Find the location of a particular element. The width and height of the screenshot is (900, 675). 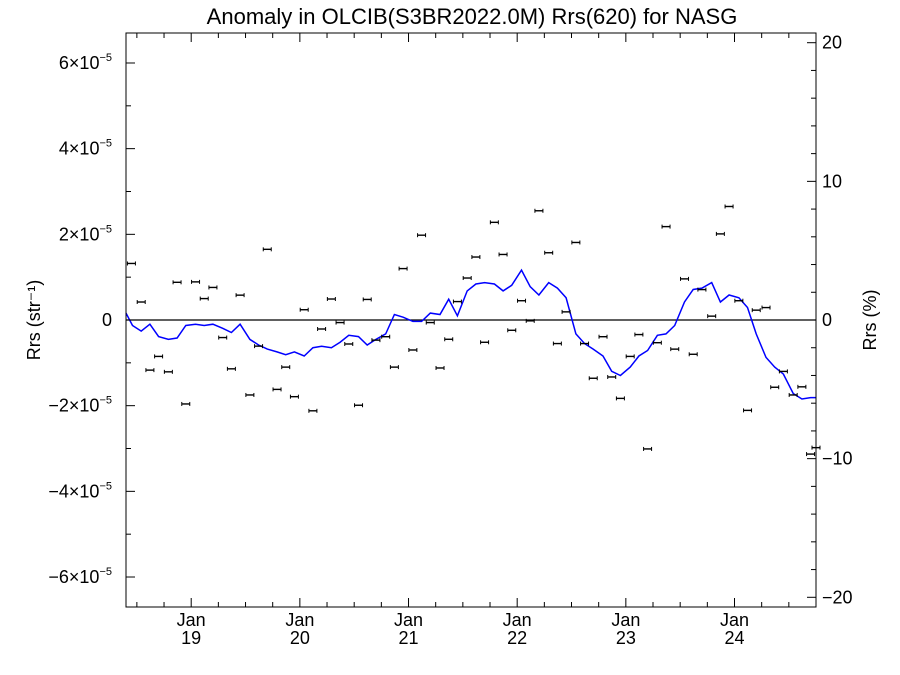

x-tick-label-year: 22 is located at coordinates (517, 638).